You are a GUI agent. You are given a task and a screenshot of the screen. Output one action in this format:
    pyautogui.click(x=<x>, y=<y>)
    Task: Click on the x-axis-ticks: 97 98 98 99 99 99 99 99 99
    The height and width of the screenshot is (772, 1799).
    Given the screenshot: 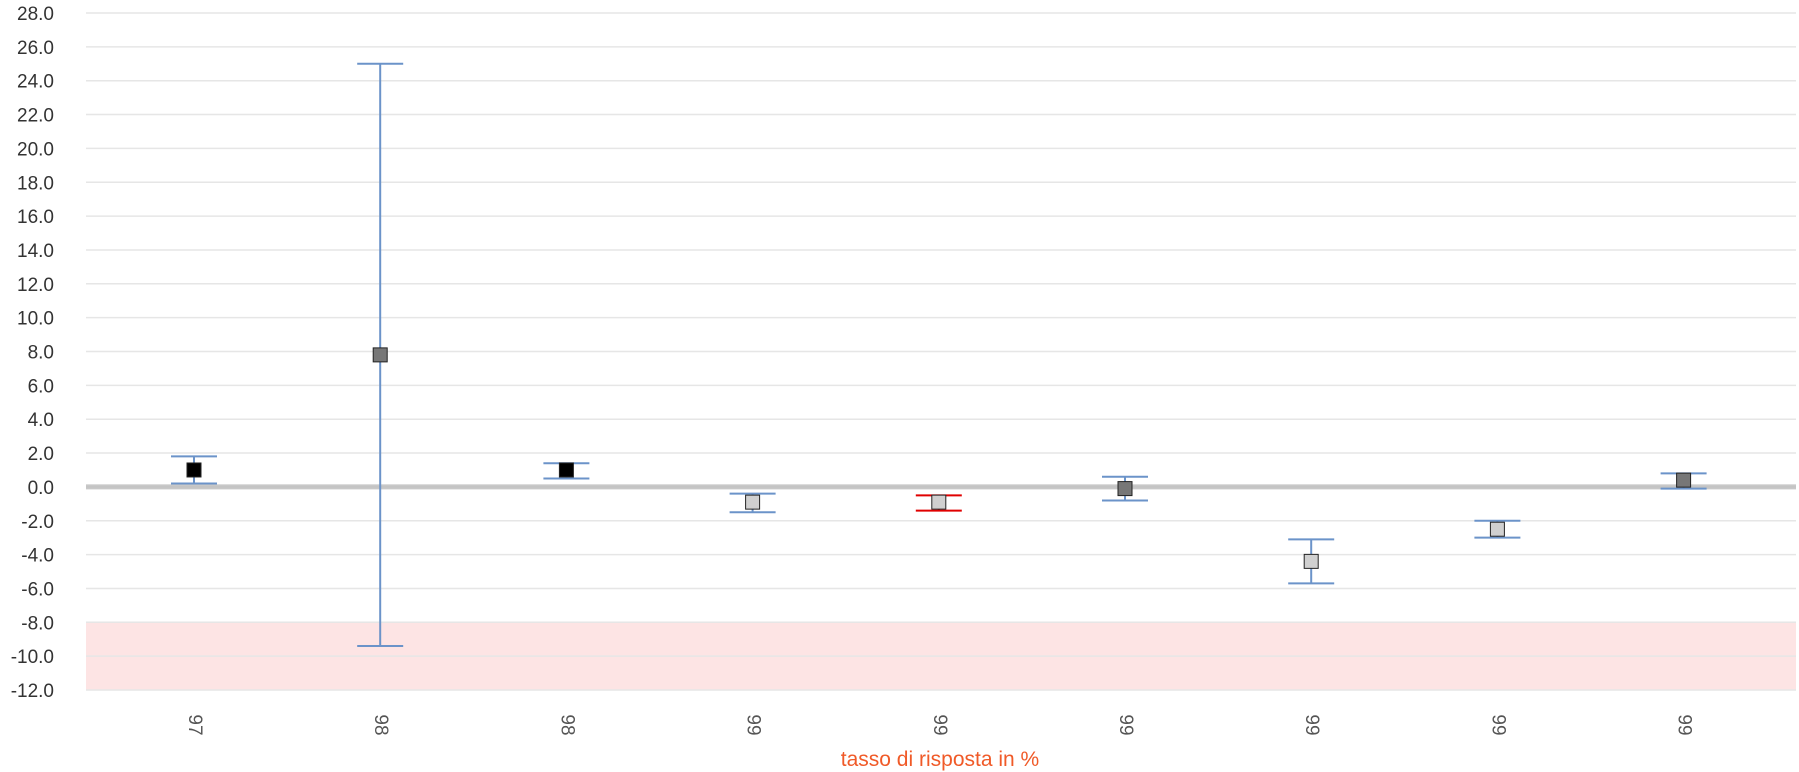 What is the action you would take?
    pyautogui.click(x=939, y=724)
    